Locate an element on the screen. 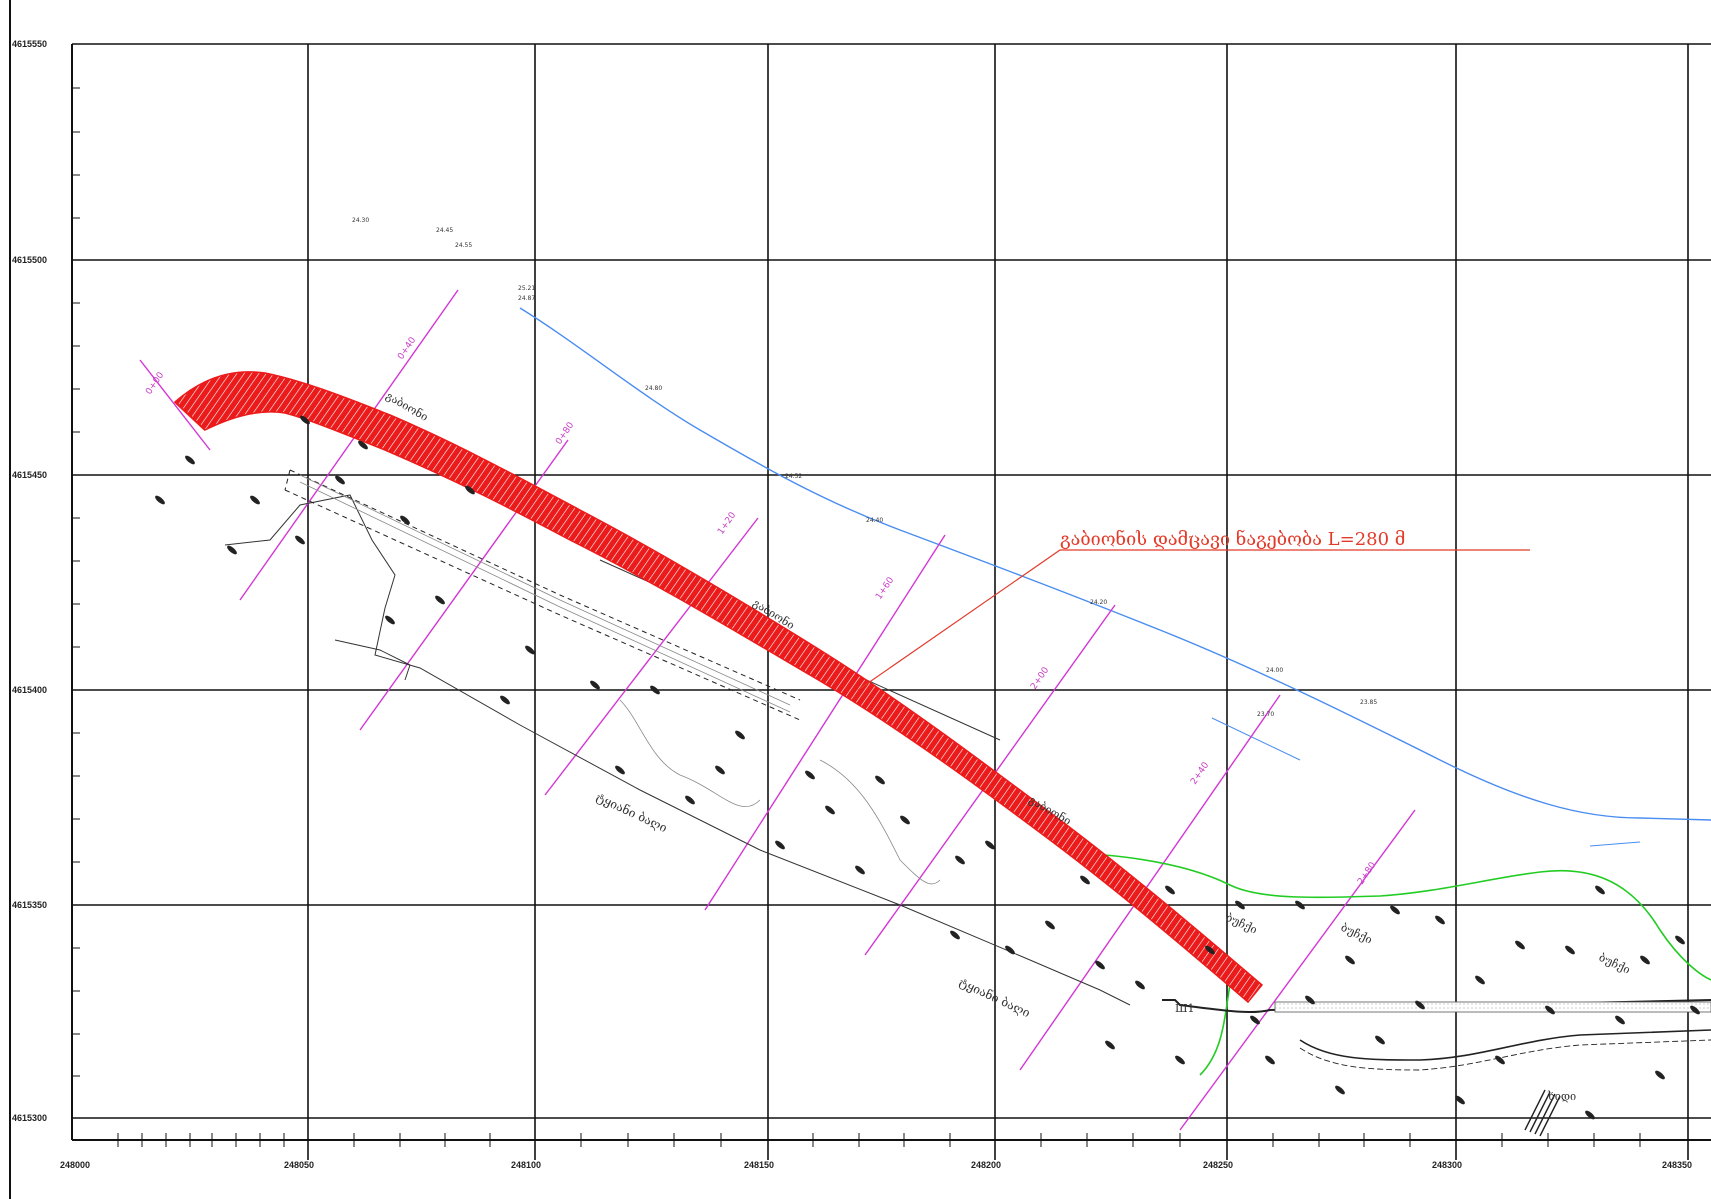 The height and width of the screenshot is (1199, 1711). x-label-5: 248200 is located at coordinates (986, 1165).